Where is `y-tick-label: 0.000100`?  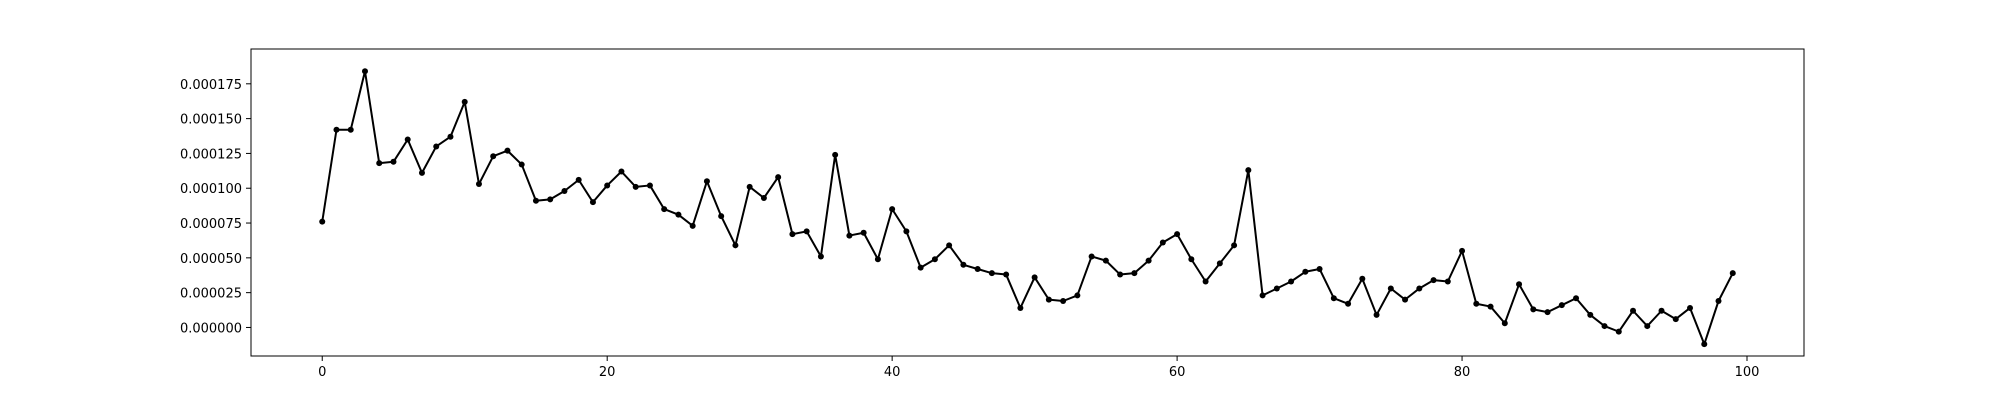 y-tick-label: 0.000100 is located at coordinates (211, 189).